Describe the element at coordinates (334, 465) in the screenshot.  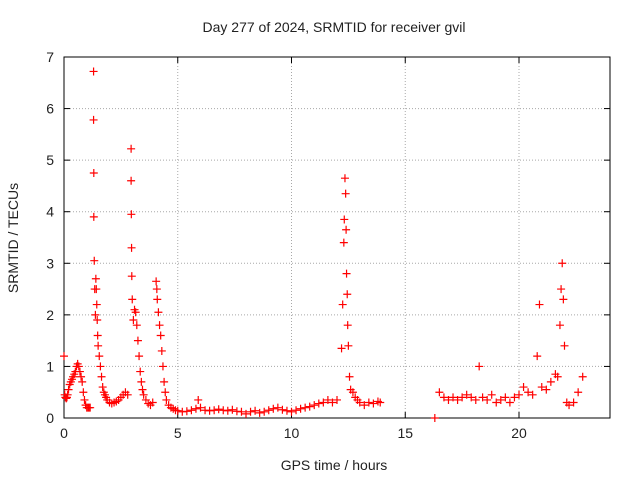
I see `x-axis-label: GPS time / hours` at that location.